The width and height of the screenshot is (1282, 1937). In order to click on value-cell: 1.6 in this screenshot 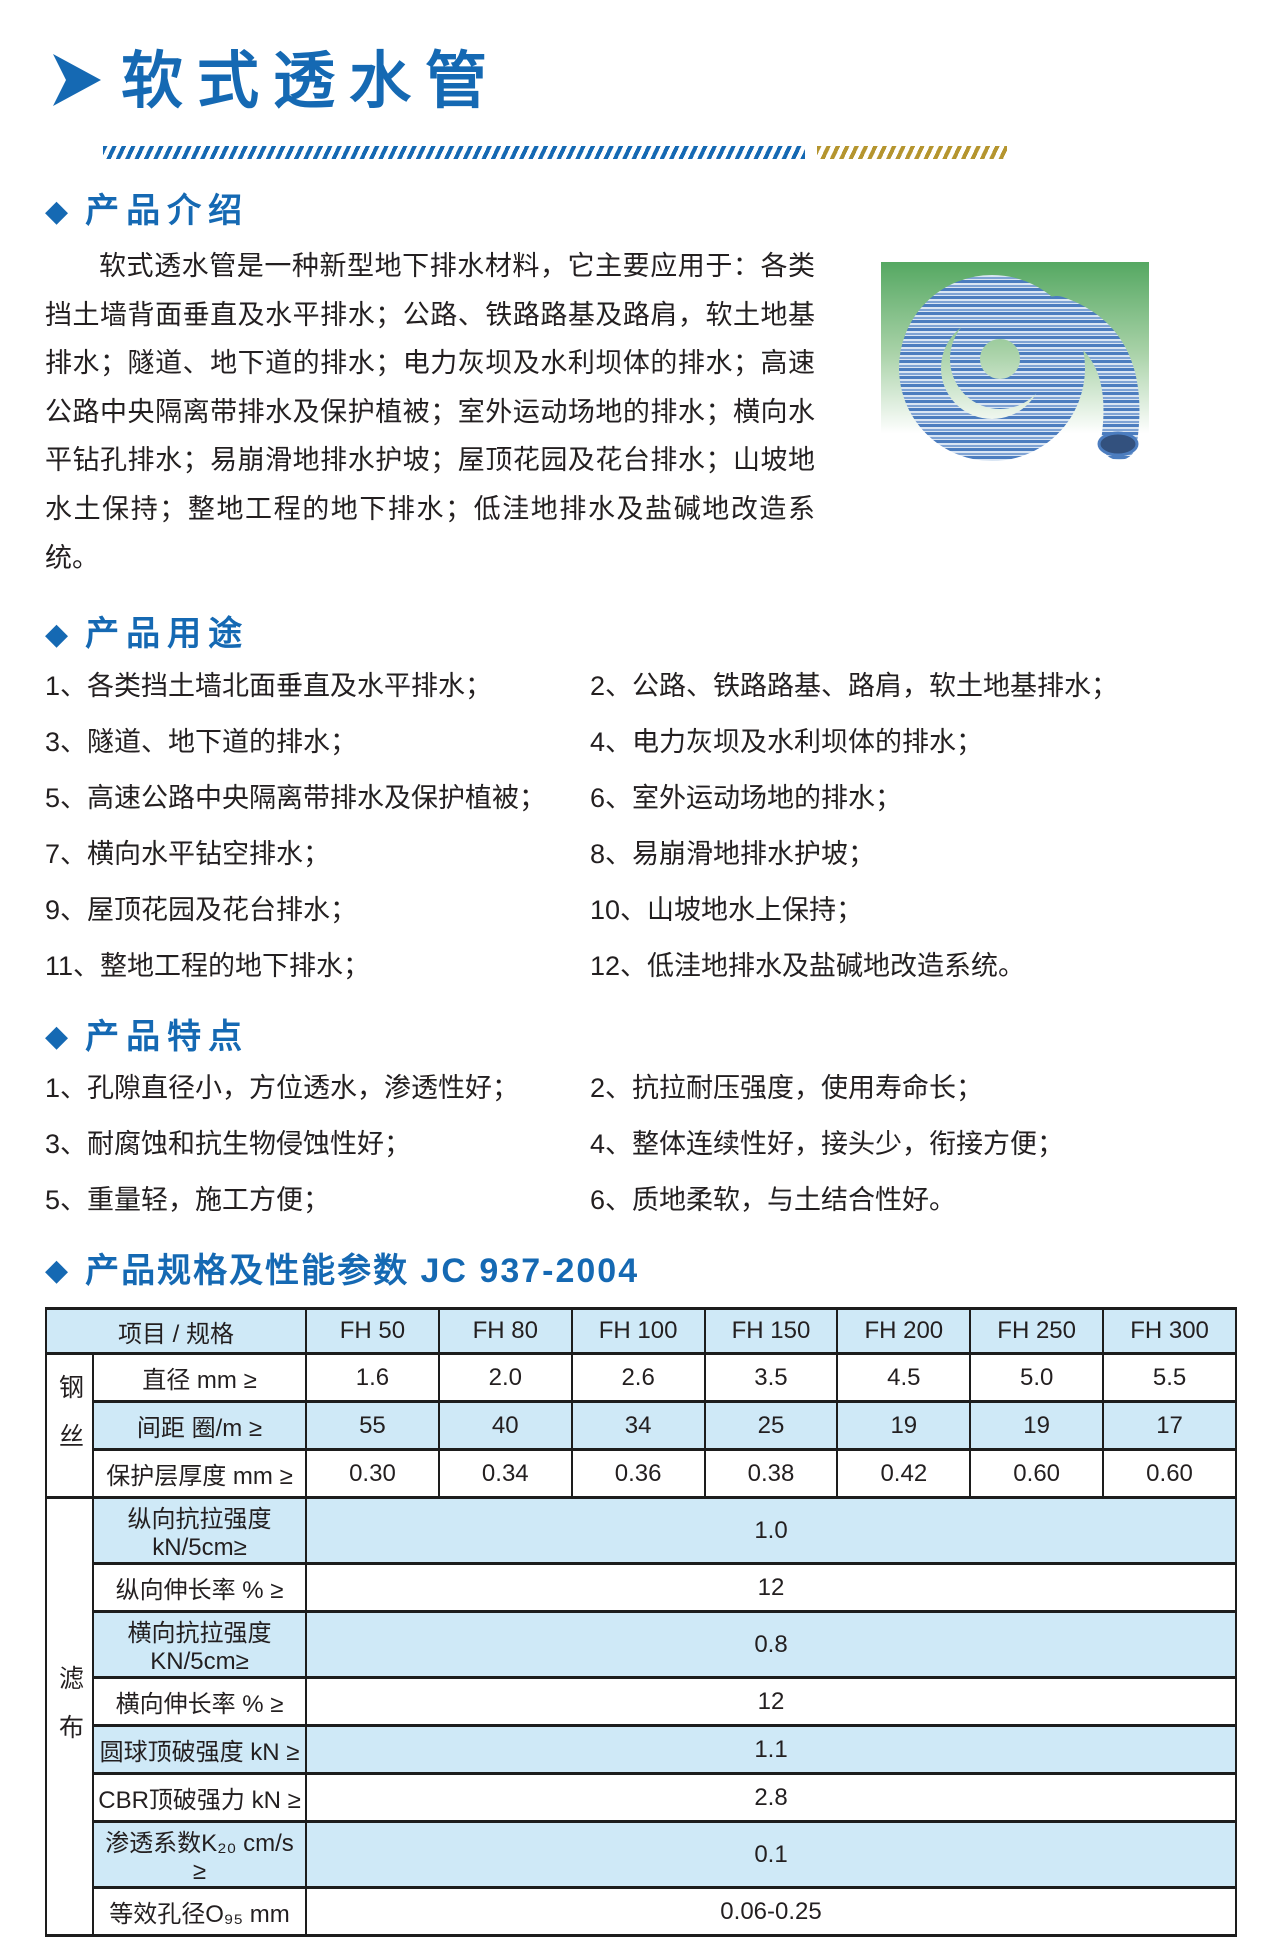, I will do `click(372, 1378)`.